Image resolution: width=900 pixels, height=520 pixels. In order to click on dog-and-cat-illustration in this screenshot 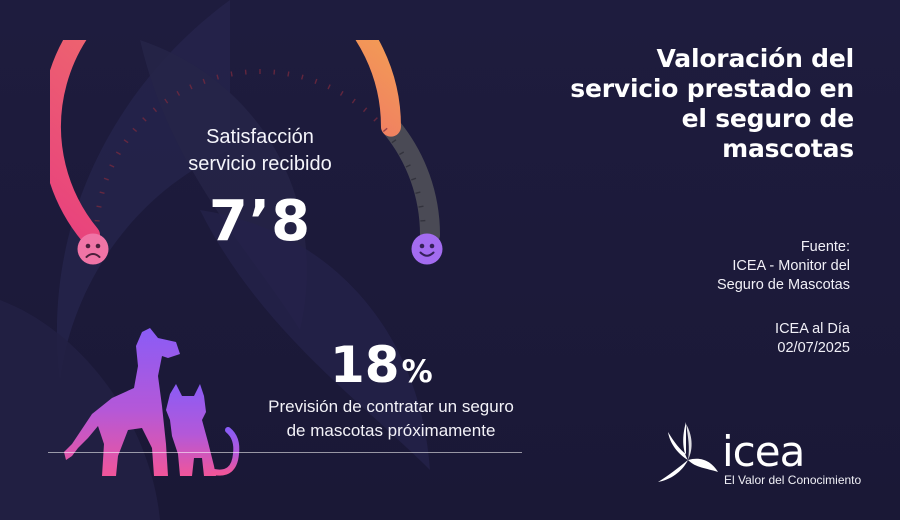, I will do `click(152, 402)`.